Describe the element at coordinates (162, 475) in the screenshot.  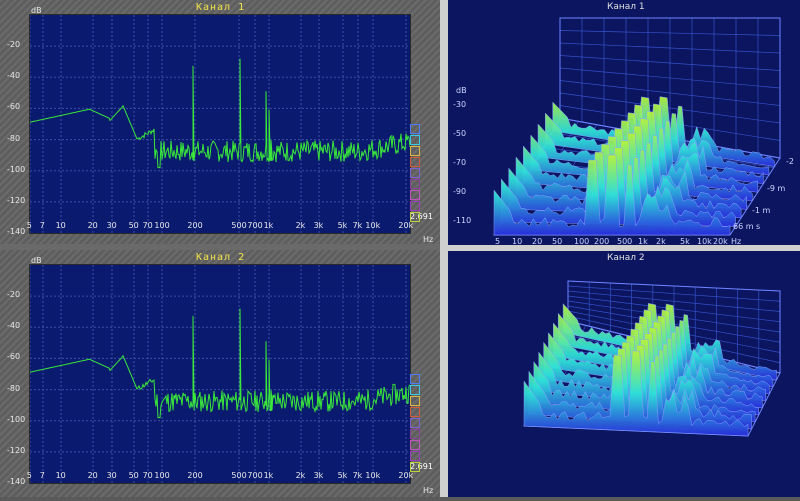
I see `x-tick-label: 100` at that location.